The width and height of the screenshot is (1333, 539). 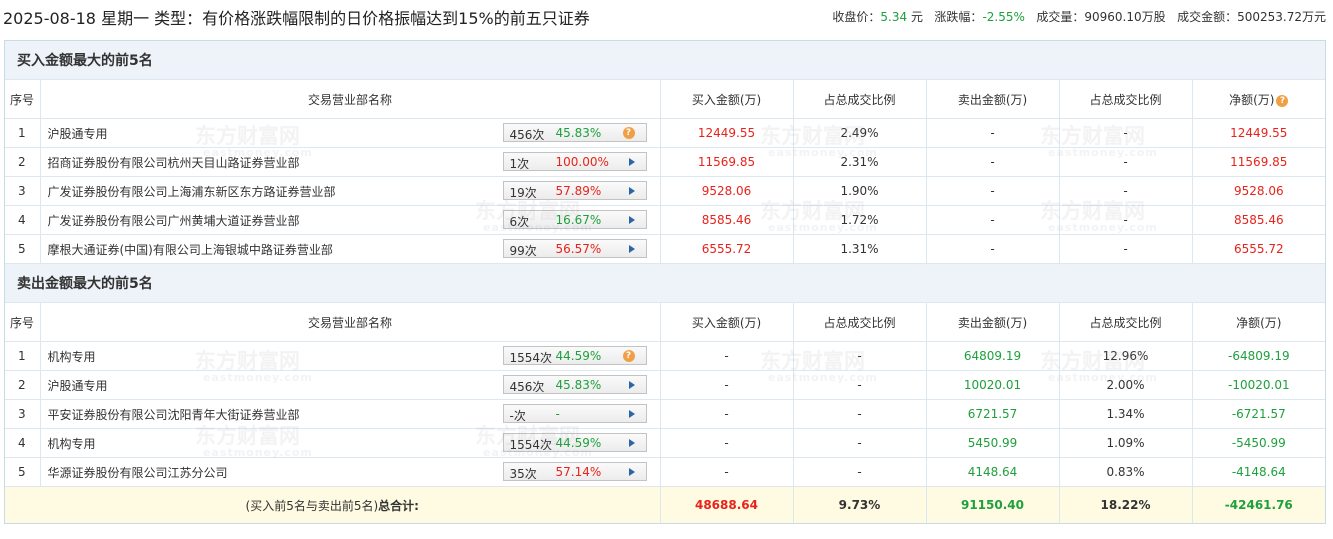 I want to click on branch-name-link: 广发证券股份有限公司上海浦东新区东方路证券营业部, so click(x=191, y=192).